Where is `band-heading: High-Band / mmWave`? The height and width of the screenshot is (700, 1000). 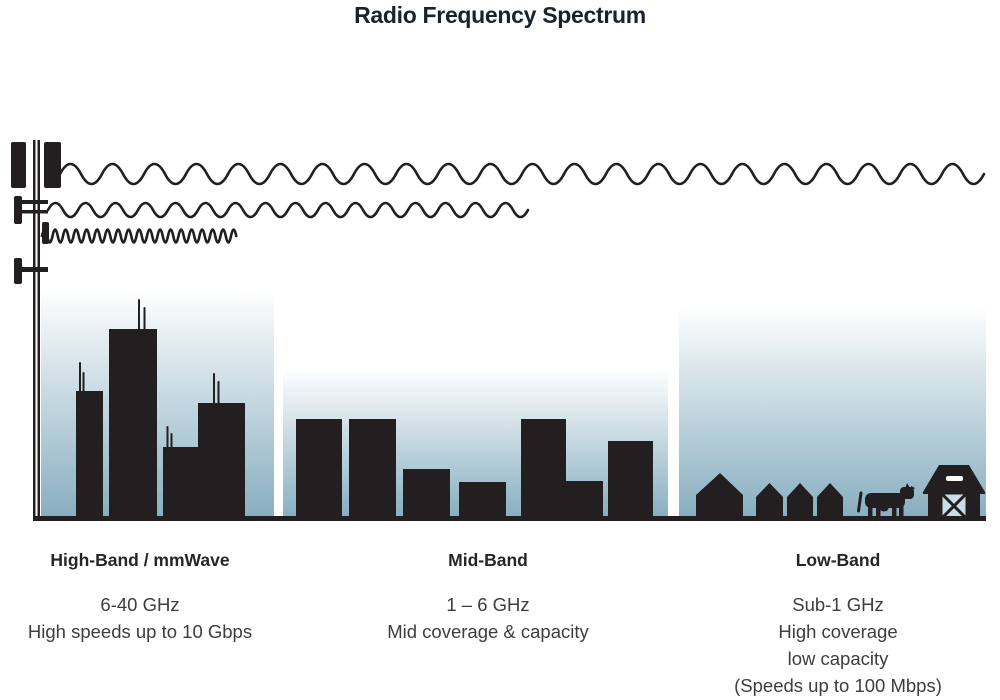
band-heading: High-Band / mmWave is located at coordinates (140, 560).